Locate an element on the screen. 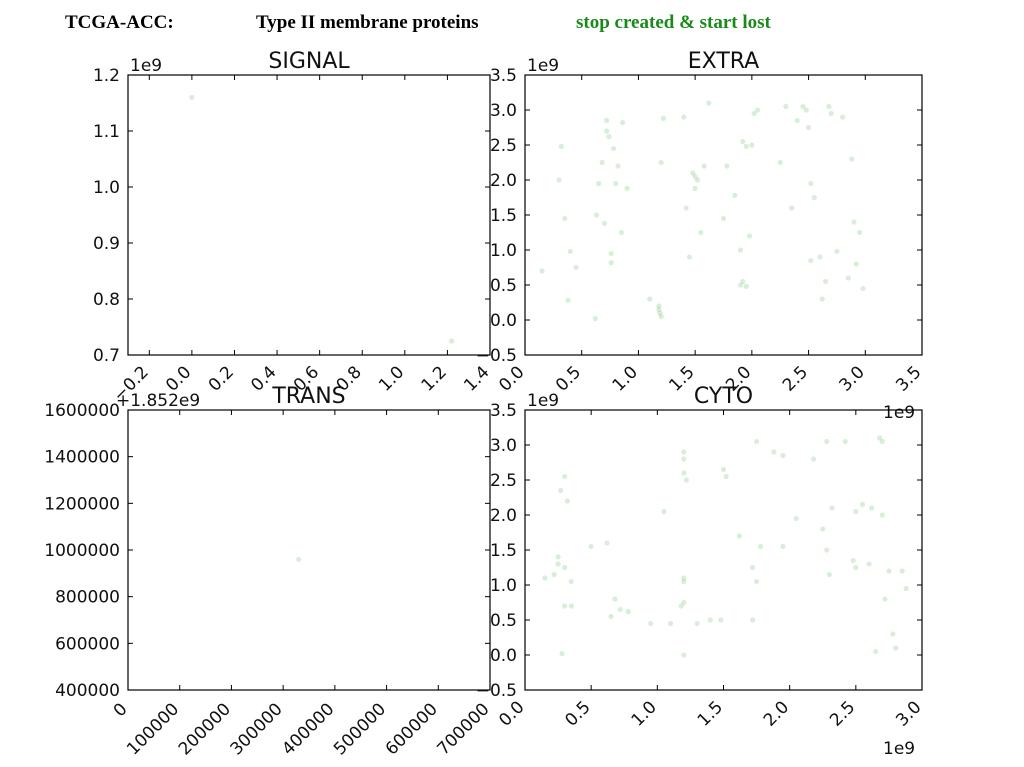  axes-frame is located at coordinates (723, 550).